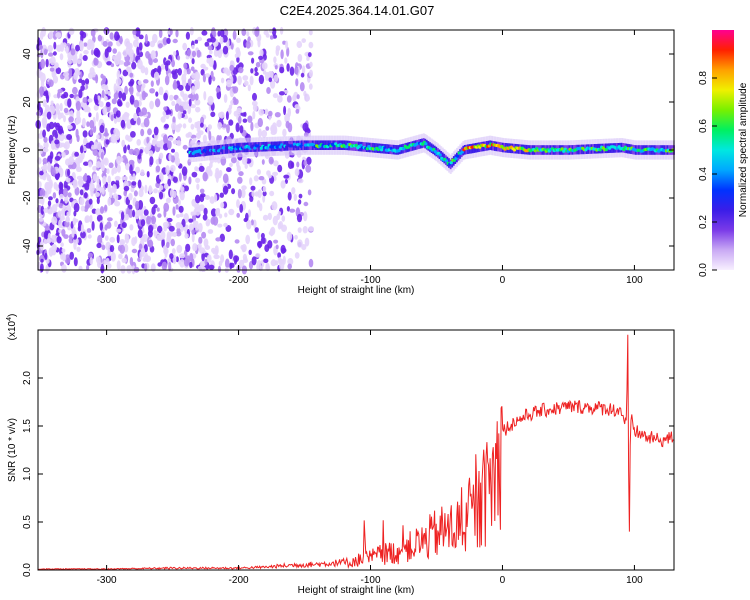 This screenshot has height=600, width=750. Describe the element at coordinates (371, 280) in the screenshot. I see `spectrogram-x-tick-label: -100` at that location.